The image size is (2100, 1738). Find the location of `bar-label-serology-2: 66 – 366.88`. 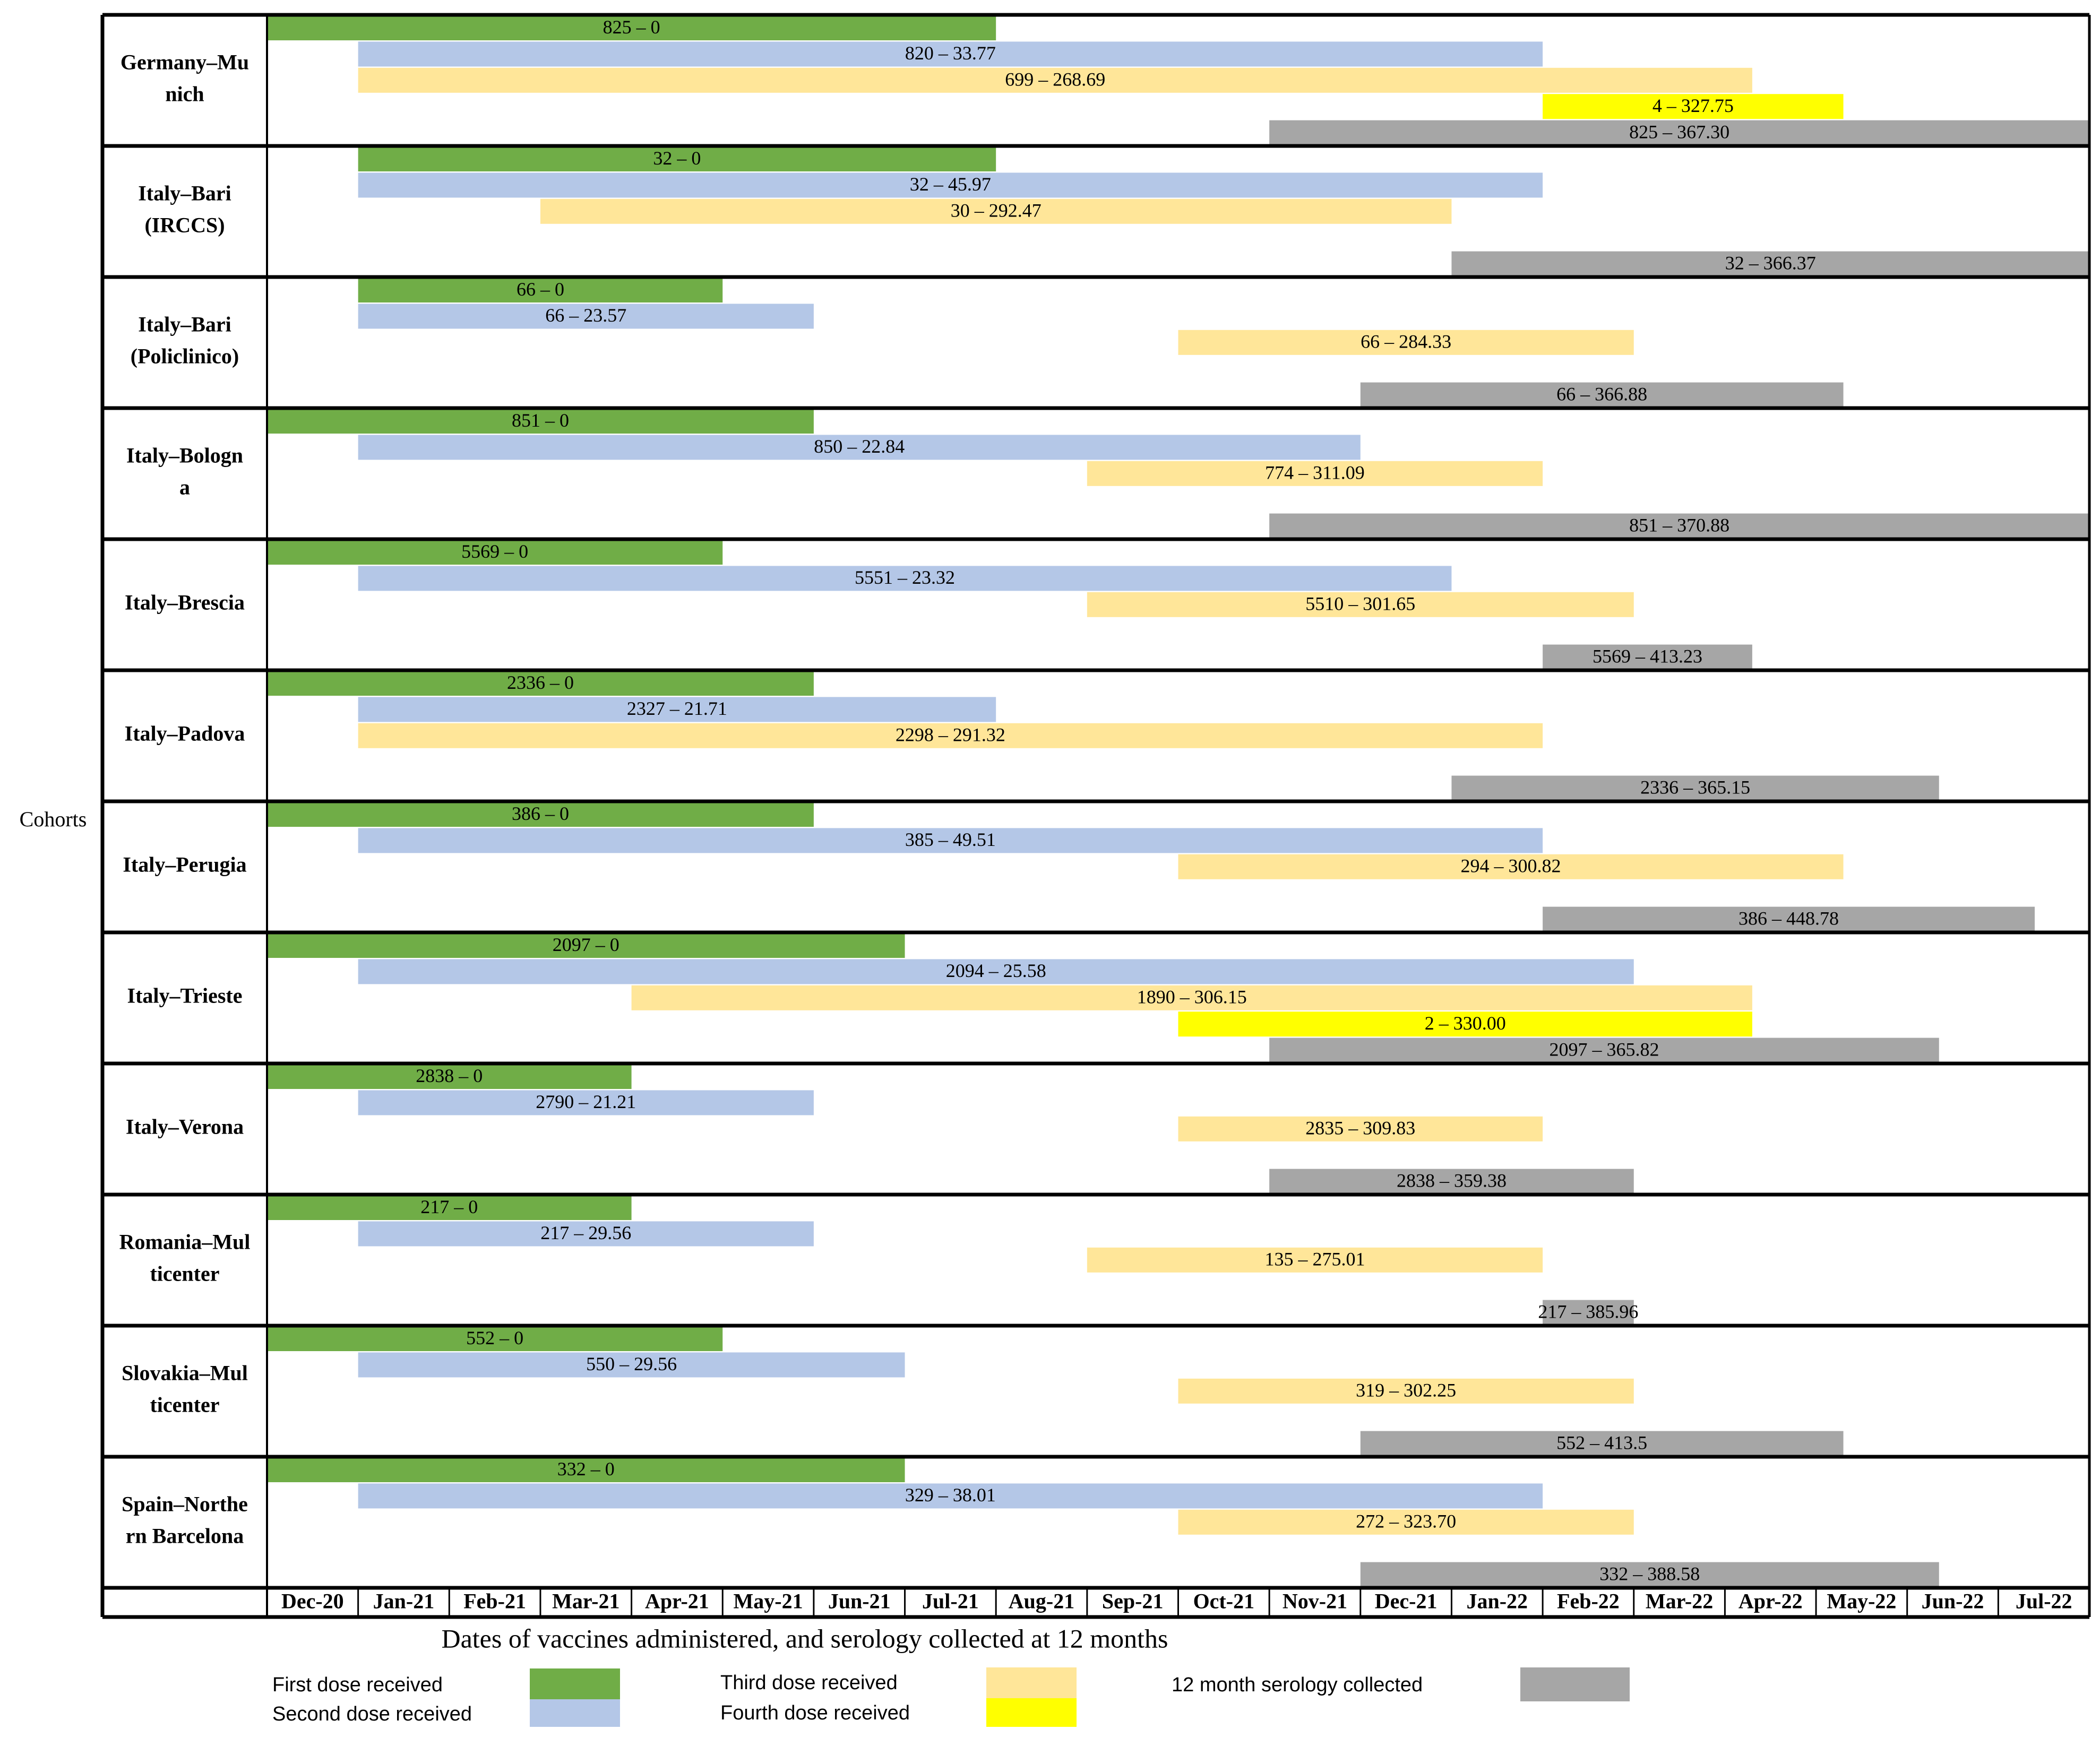

bar-label-serology-2: 66 – 366.88 is located at coordinates (1601, 393).